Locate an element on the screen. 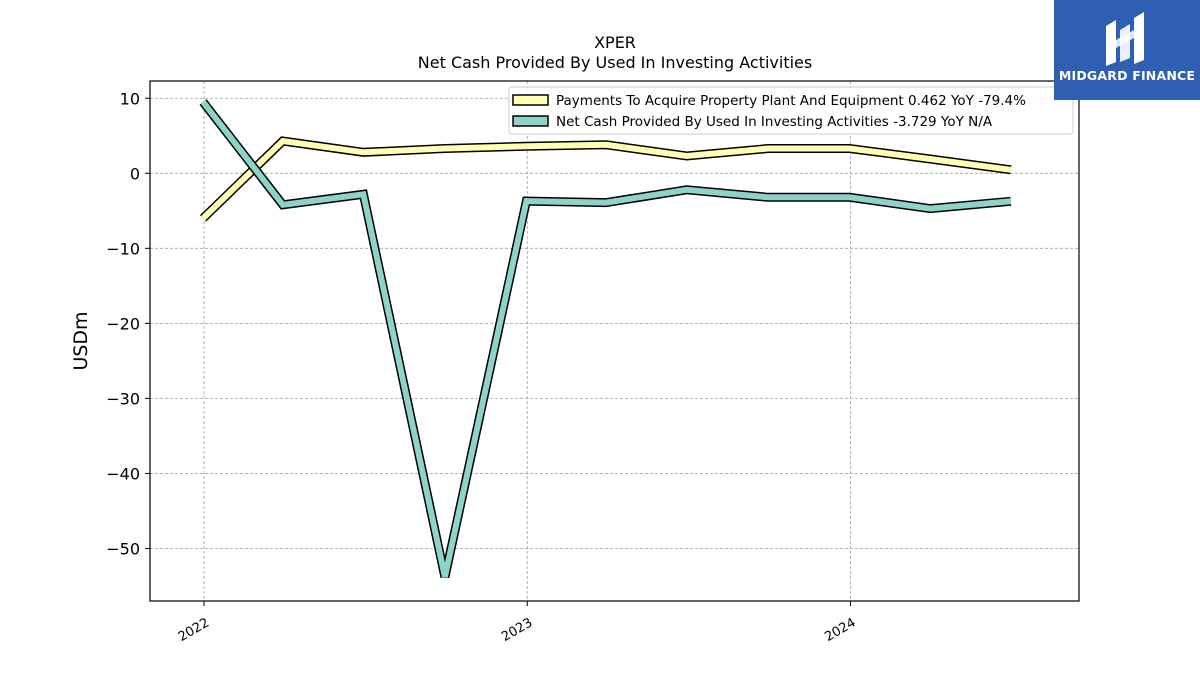  y-axis-label: USDm is located at coordinates (81, 340).